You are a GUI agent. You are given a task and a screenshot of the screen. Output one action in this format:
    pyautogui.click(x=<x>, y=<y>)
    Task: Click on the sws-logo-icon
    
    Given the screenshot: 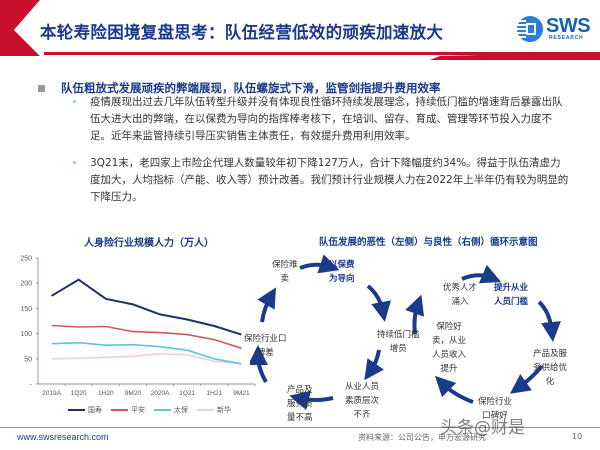 What is the action you would take?
    pyautogui.click(x=528, y=29)
    